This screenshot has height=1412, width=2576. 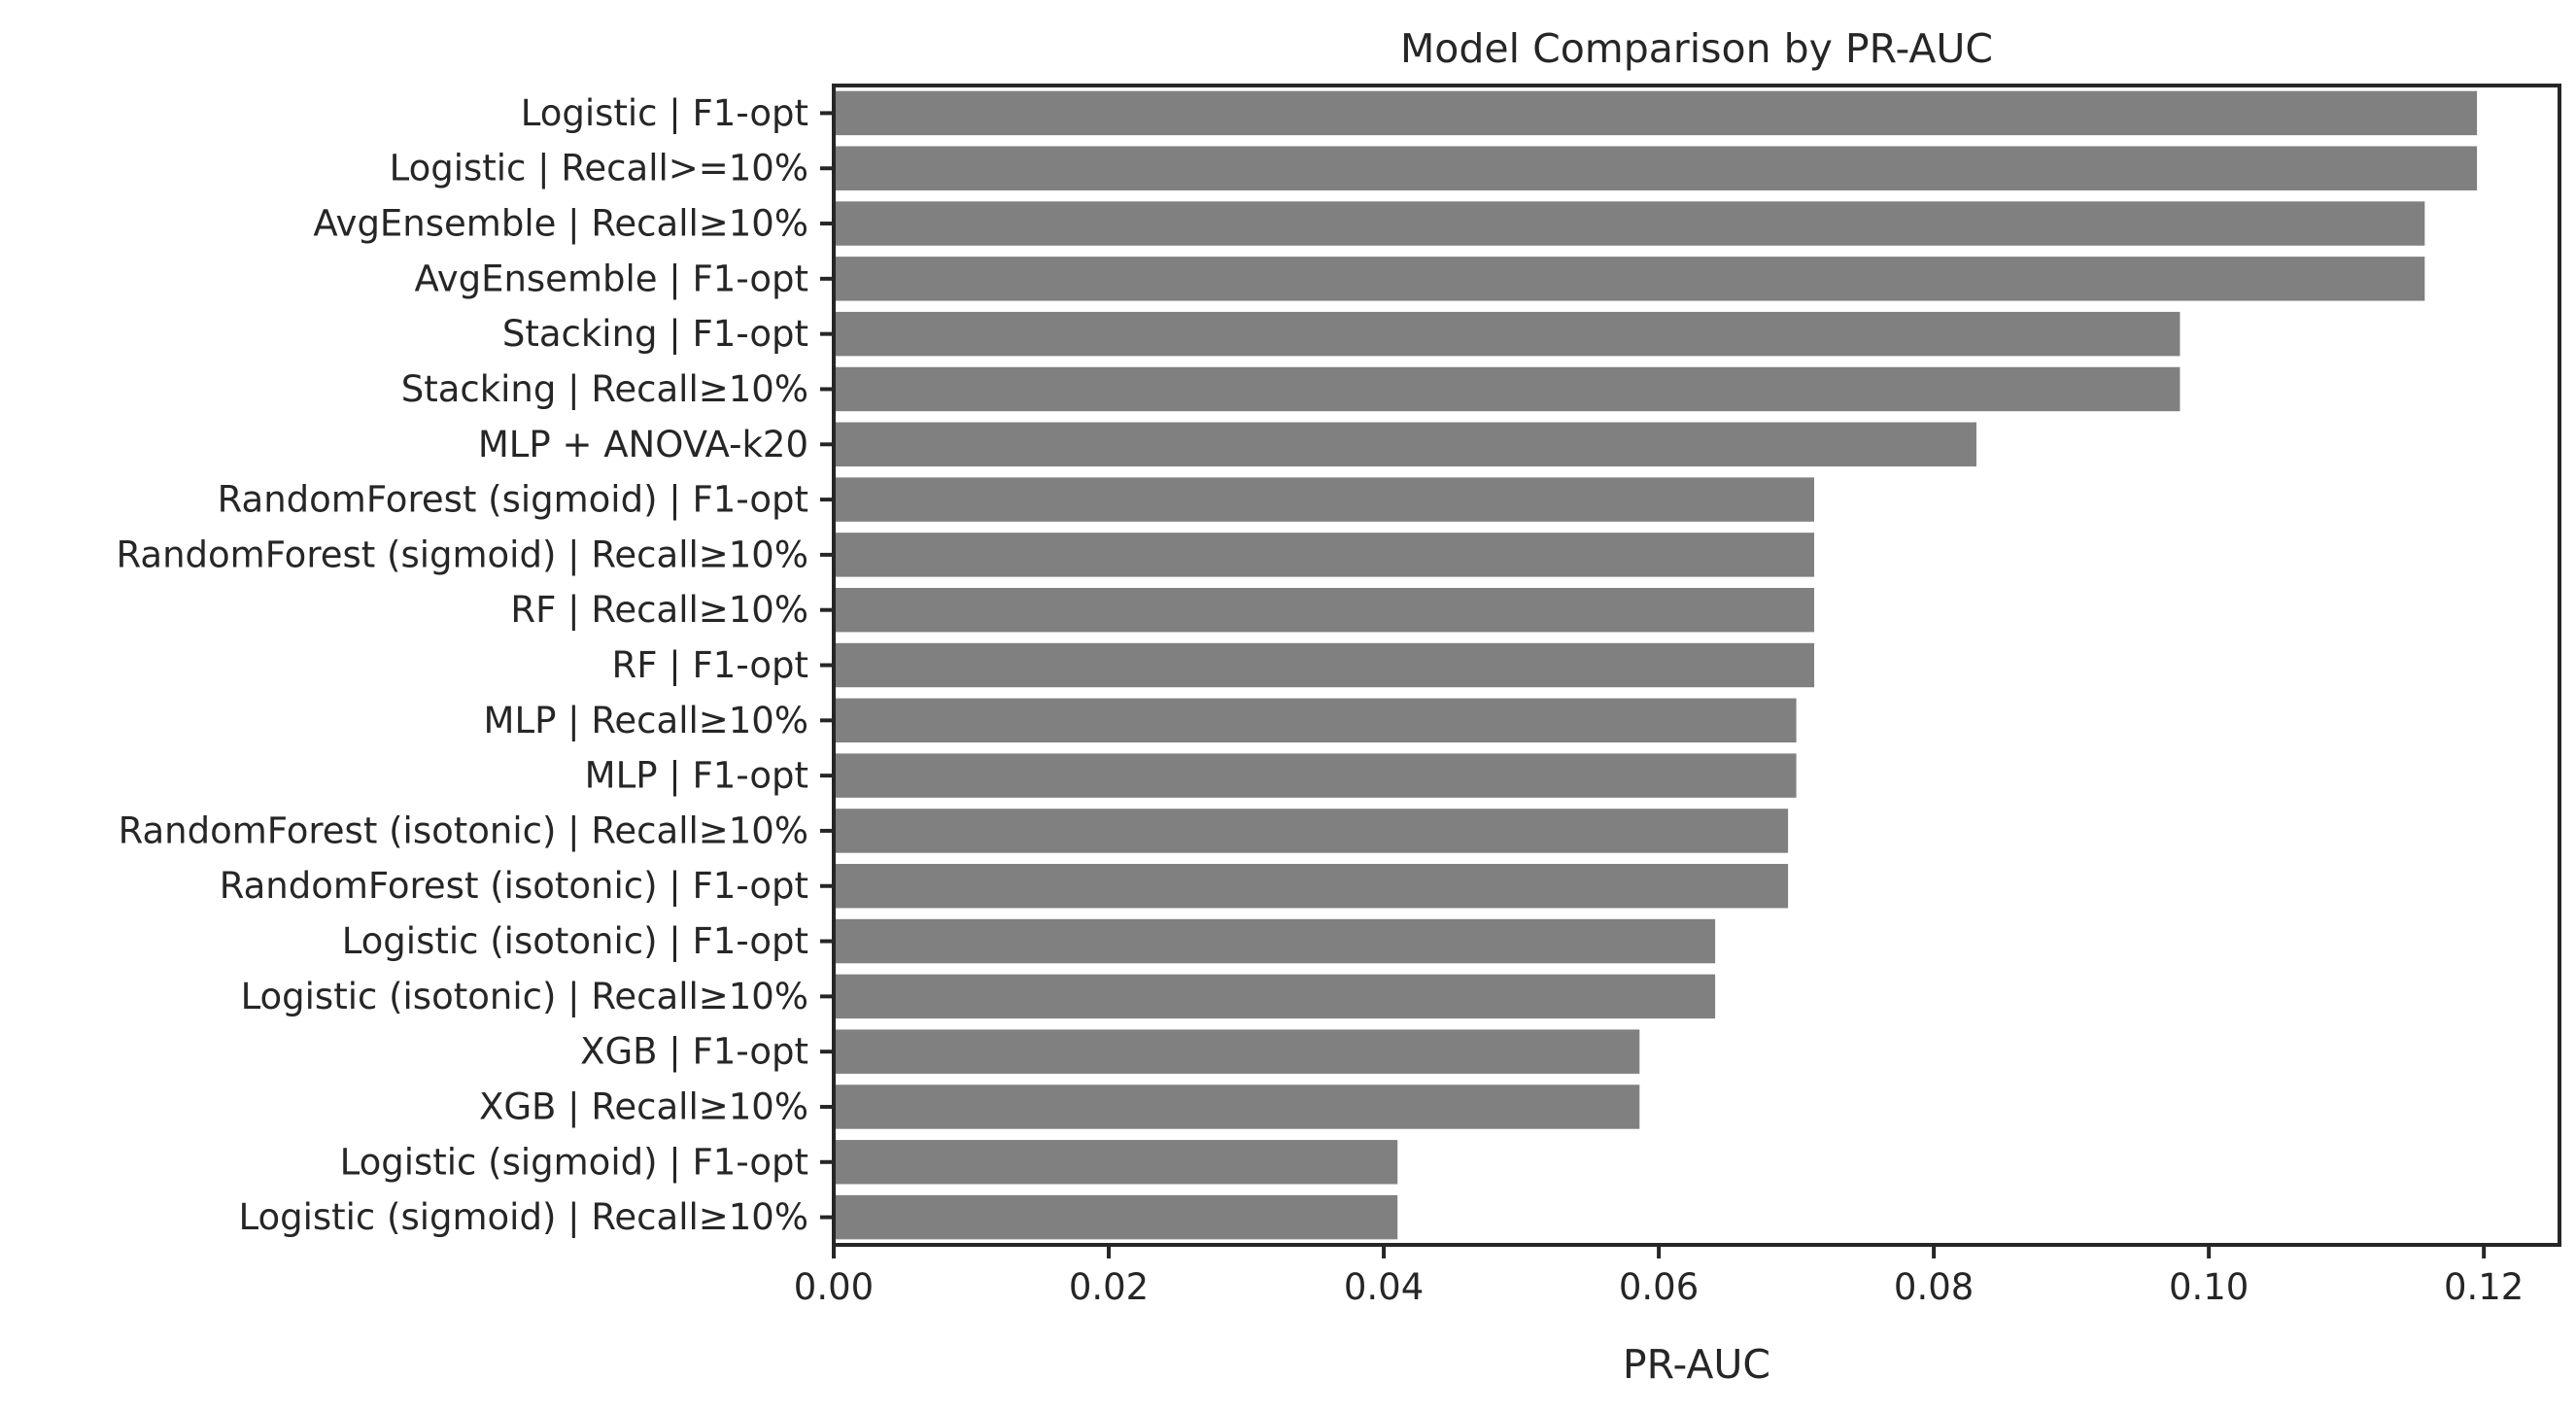 I want to click on y-tick-label: XGB | Recall≥10%, so click(x=644, y=1106).